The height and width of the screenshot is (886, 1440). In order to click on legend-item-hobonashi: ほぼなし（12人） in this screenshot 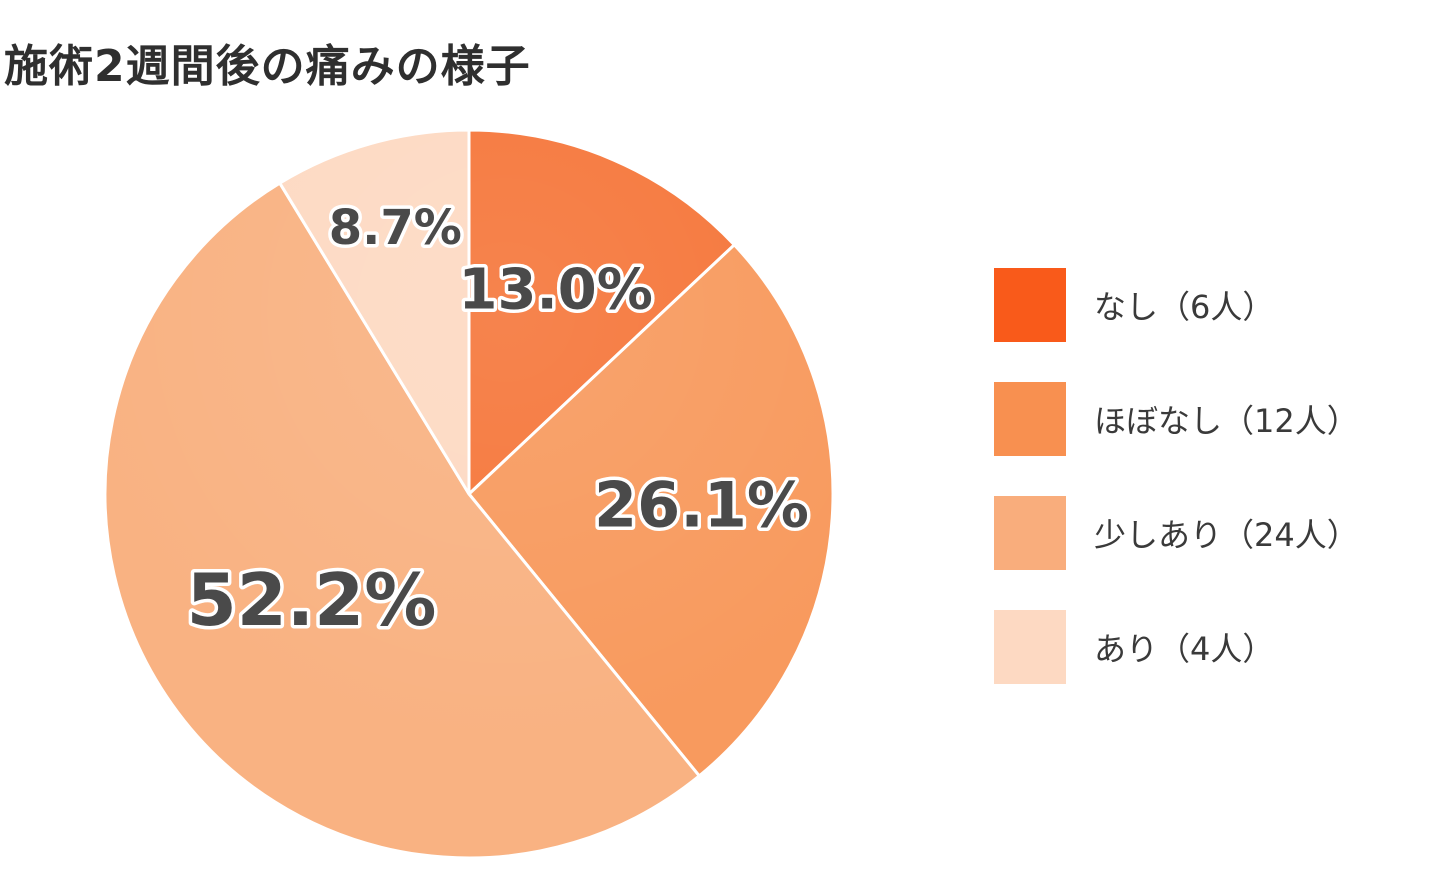, I will do `click(1176, 419)`.